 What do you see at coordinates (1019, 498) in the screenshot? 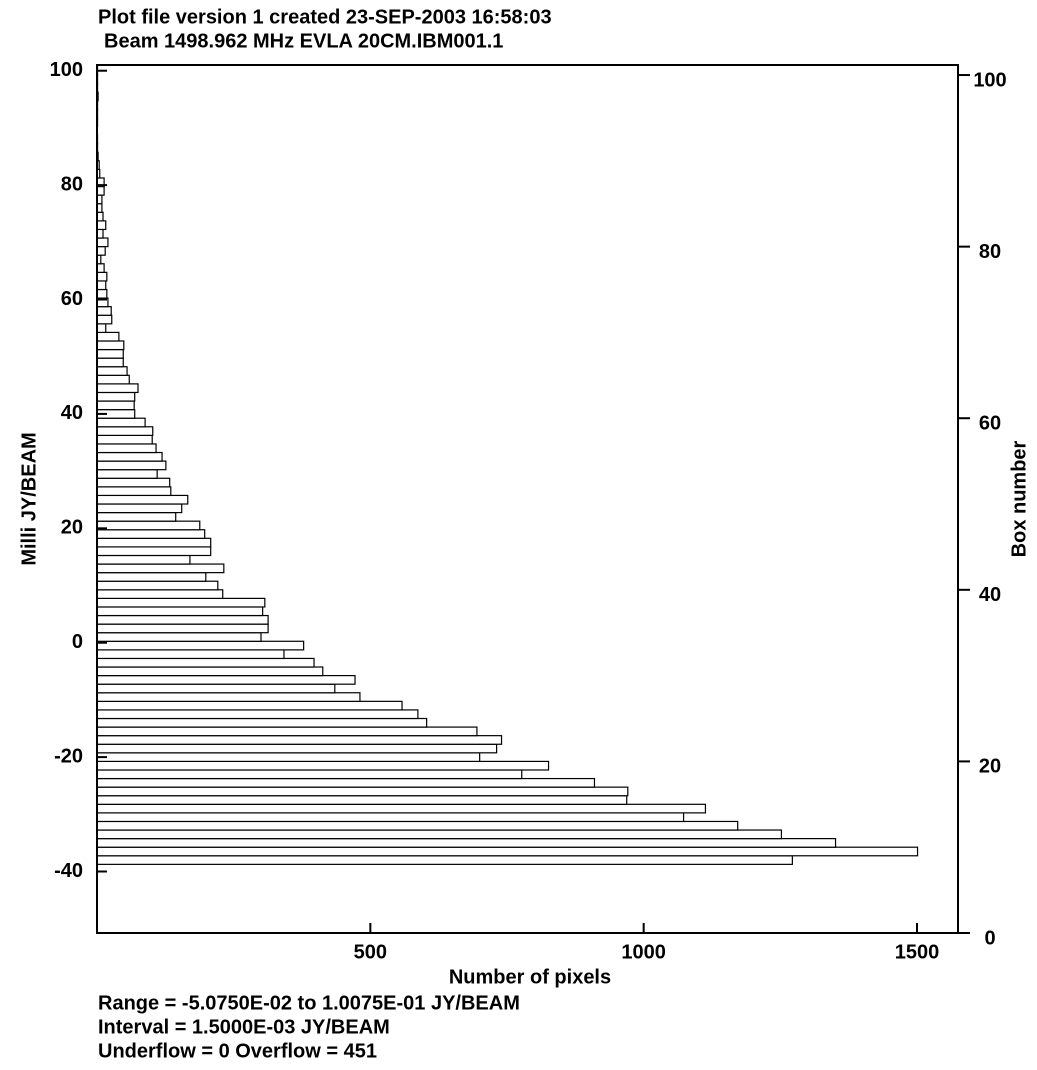
I see `y2-axis-label: Box number` at bounding box center [1019, 498].